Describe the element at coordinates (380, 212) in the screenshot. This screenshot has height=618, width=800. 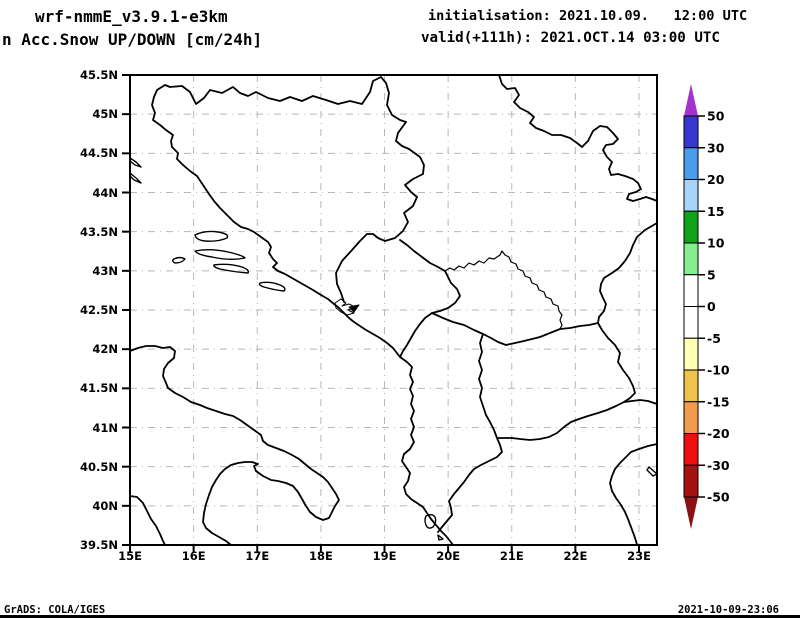
I see `border-bosnia-east-drina` at that location.